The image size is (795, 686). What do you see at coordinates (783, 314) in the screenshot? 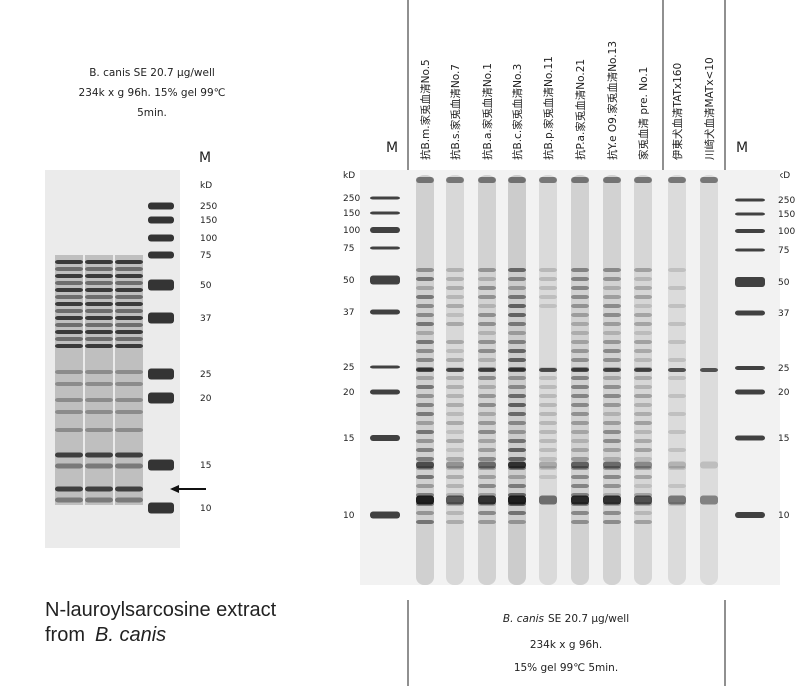
I see `marker-value: 37` at bounding box center [783, 314].